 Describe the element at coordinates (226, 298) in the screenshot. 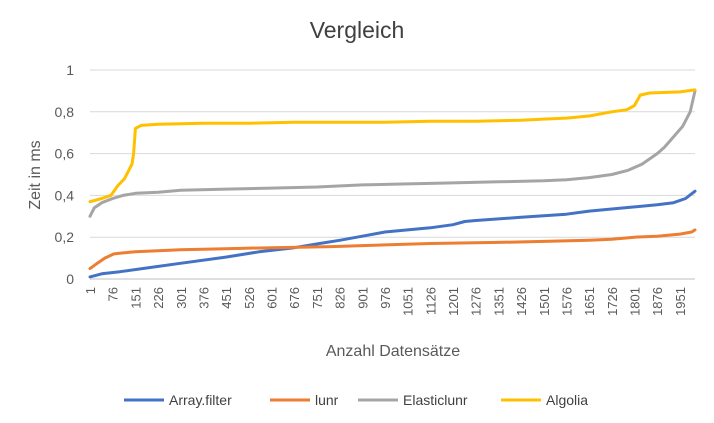

I see `x-tick-label: 451` at that location.